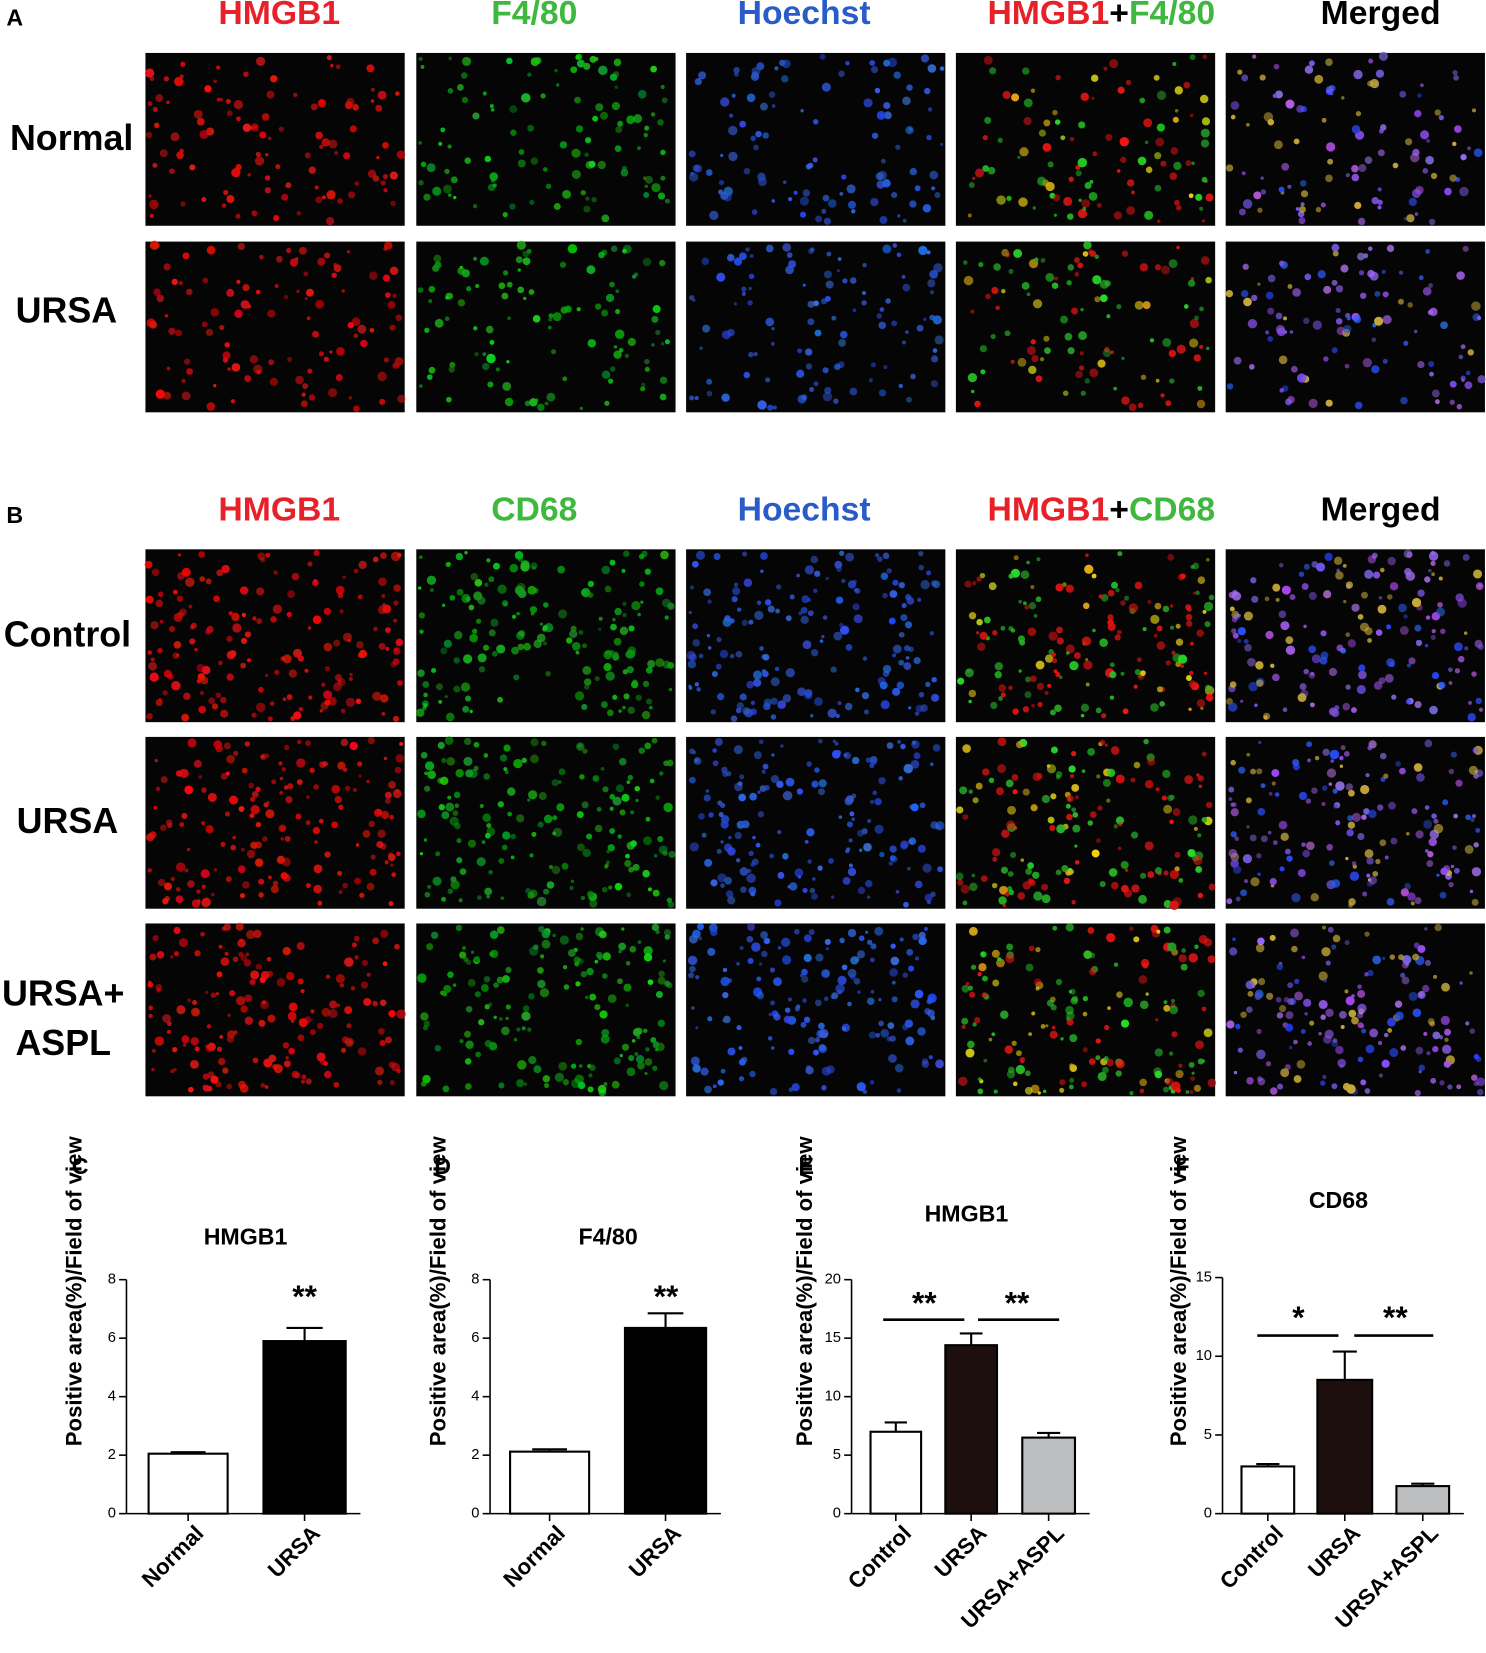 The height and width of the screenshot is (1653, 1486). Describe the element at coordinates (14, 17) in the screenshot. I see `panel-label: A` at that location.